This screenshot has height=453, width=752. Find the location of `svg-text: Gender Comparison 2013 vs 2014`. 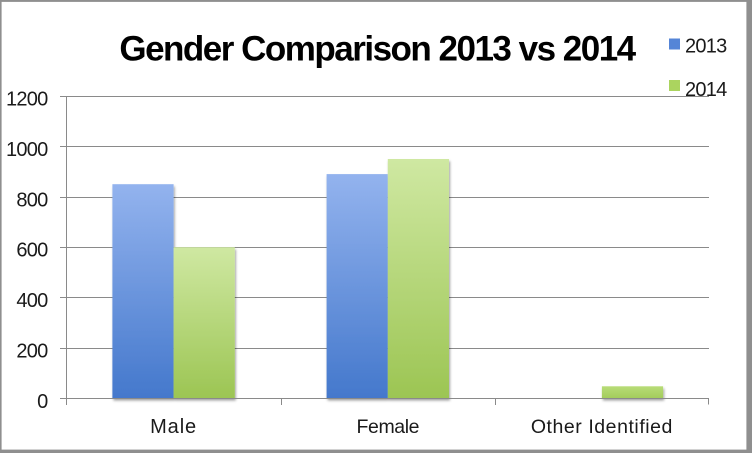

svg-text: Gender Comparison 2013 vs 2014 is located at coordinates (377, 48).